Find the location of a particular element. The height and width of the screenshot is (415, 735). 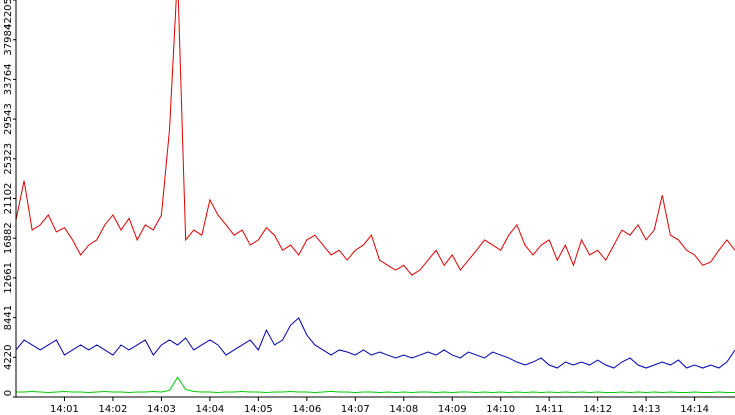

y-tick-label: 12661 is located at coordinates (8, 278).